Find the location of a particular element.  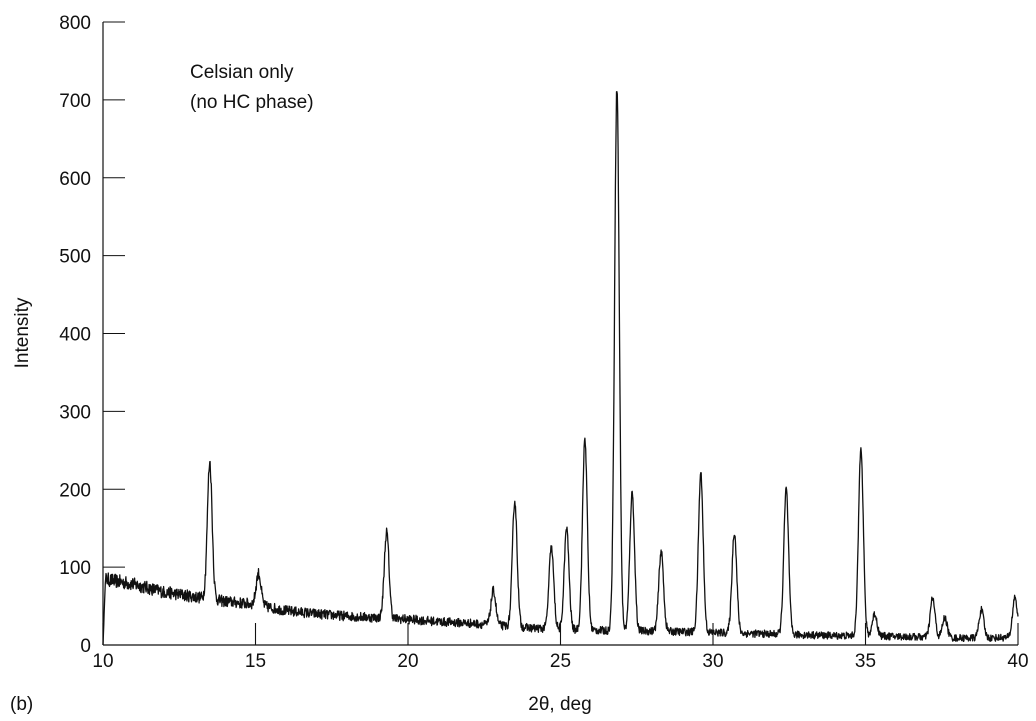

annotation-line-1: Celsian only is located at coordinates (242, 72).